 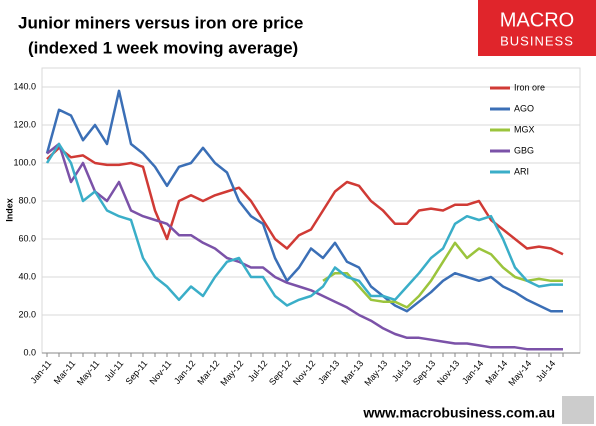 I want to click on x-tick-label: Jul-14, so click(x=545, y=370).